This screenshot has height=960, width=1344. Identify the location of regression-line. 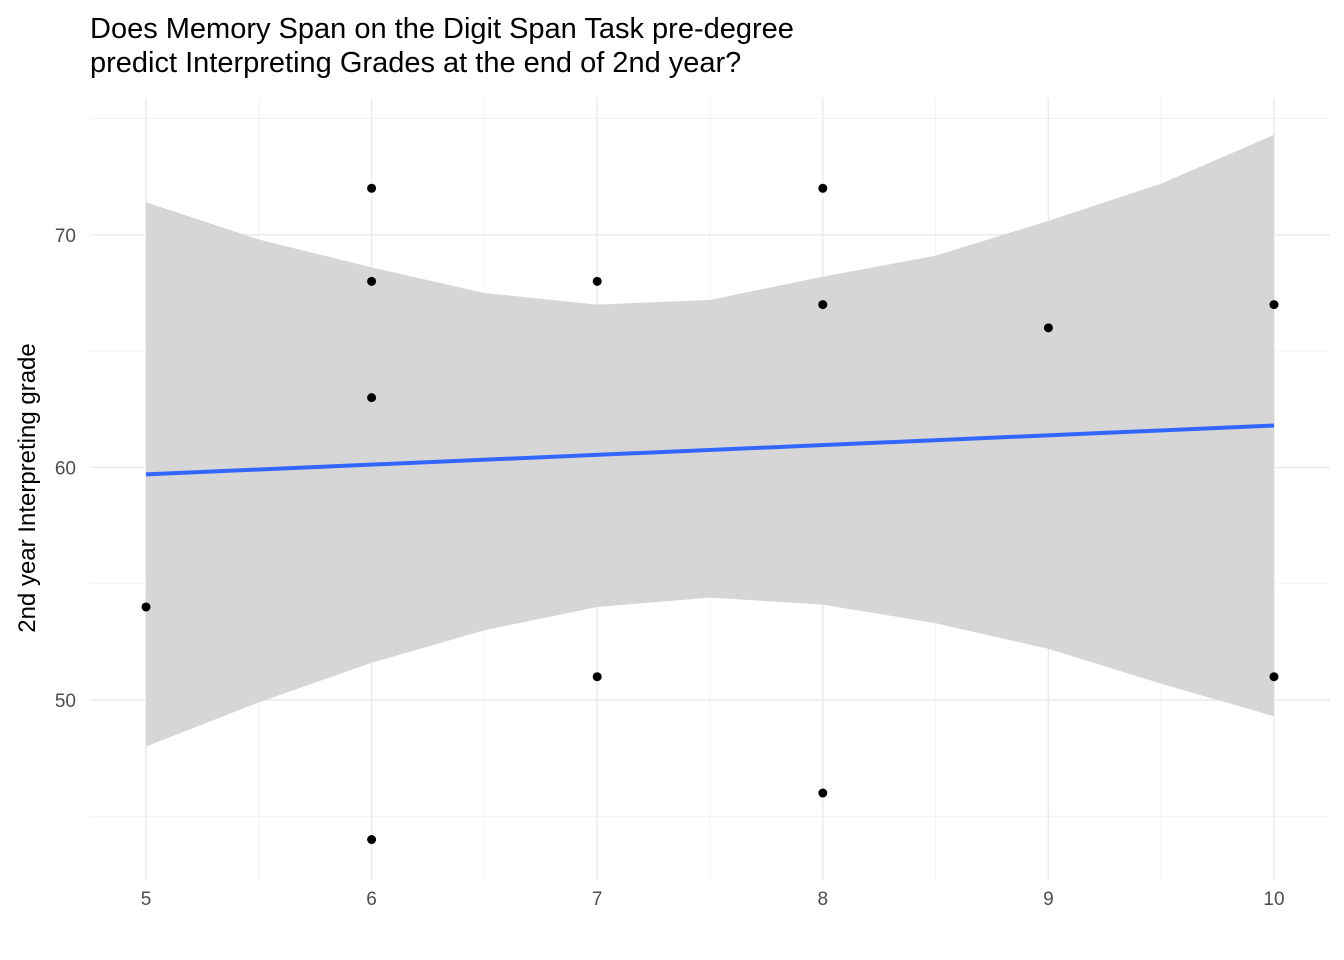
(710, 450).